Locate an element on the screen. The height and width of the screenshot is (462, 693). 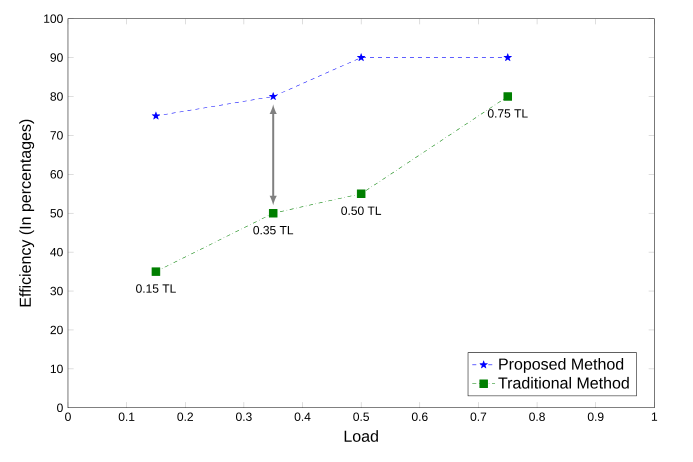
x-tick-label: 0.6 is located at coordinates (420, 416).